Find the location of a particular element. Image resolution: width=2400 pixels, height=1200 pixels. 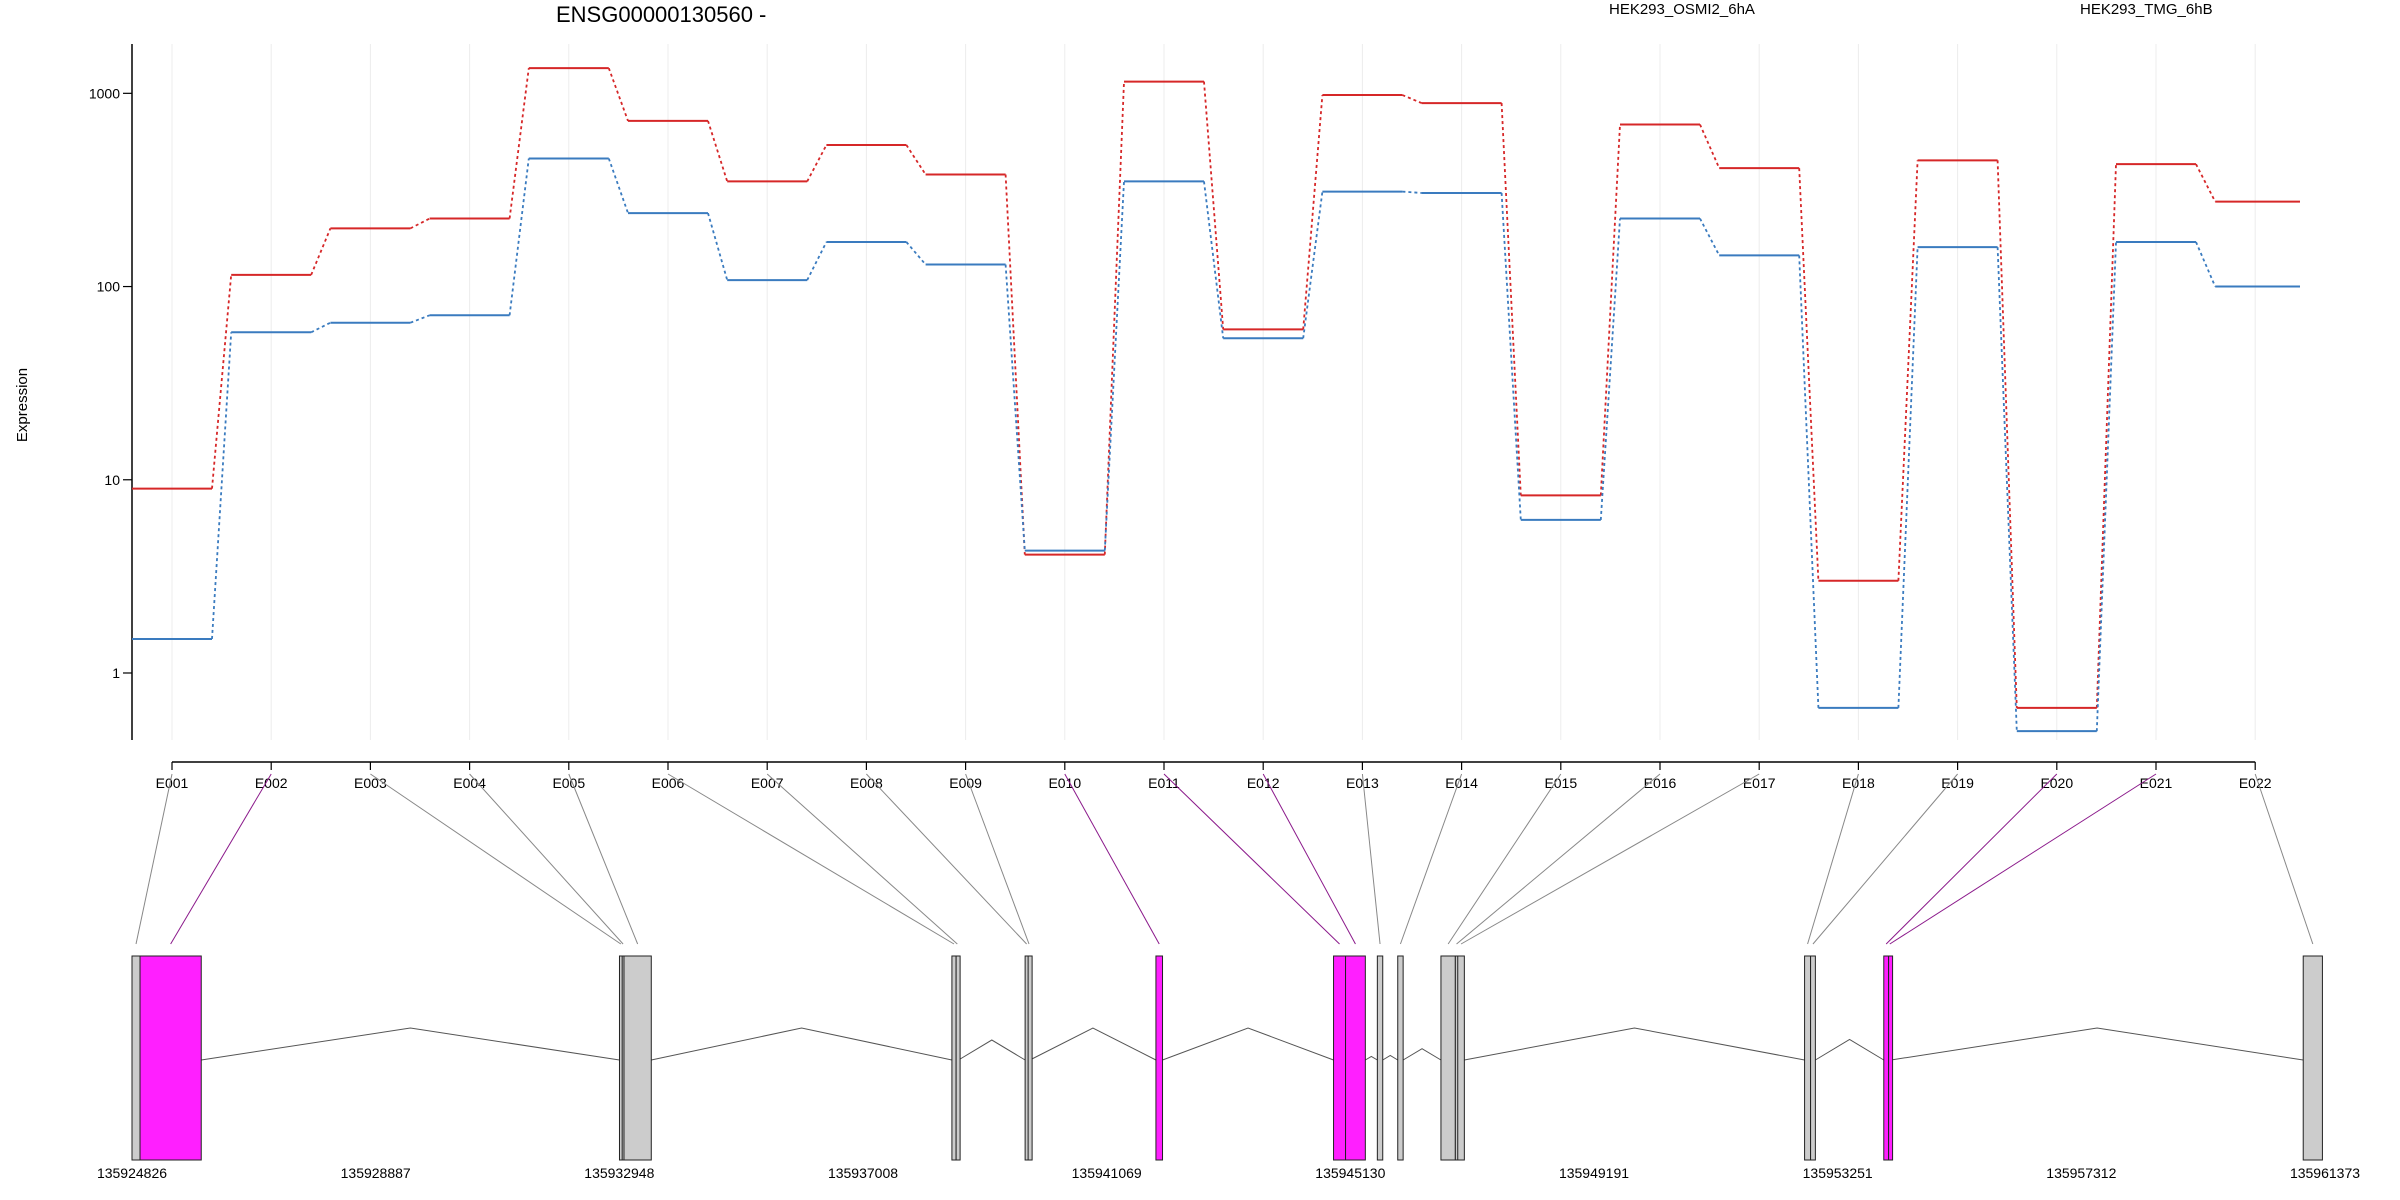

coordinate-label: 135924826 is located at coordinates (132, 1173).